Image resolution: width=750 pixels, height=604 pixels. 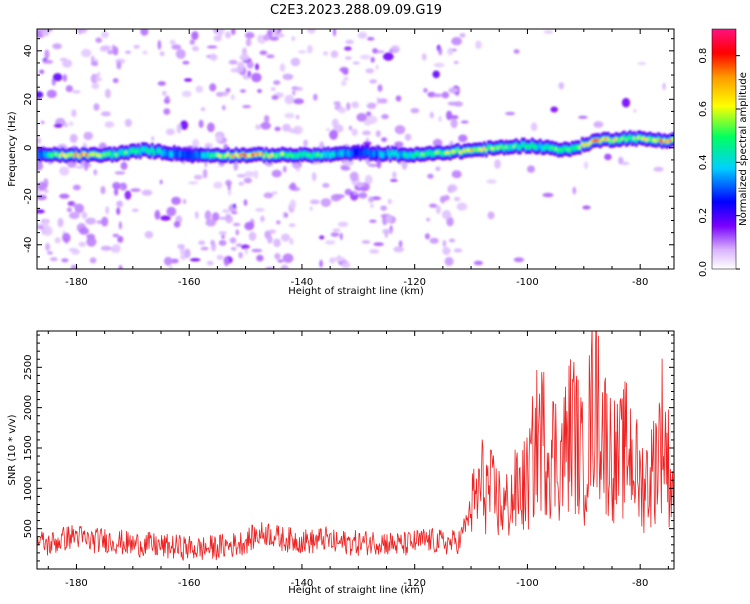 I want to click on colorbar-tick-label: 0.0, so click(x=703, y=269).